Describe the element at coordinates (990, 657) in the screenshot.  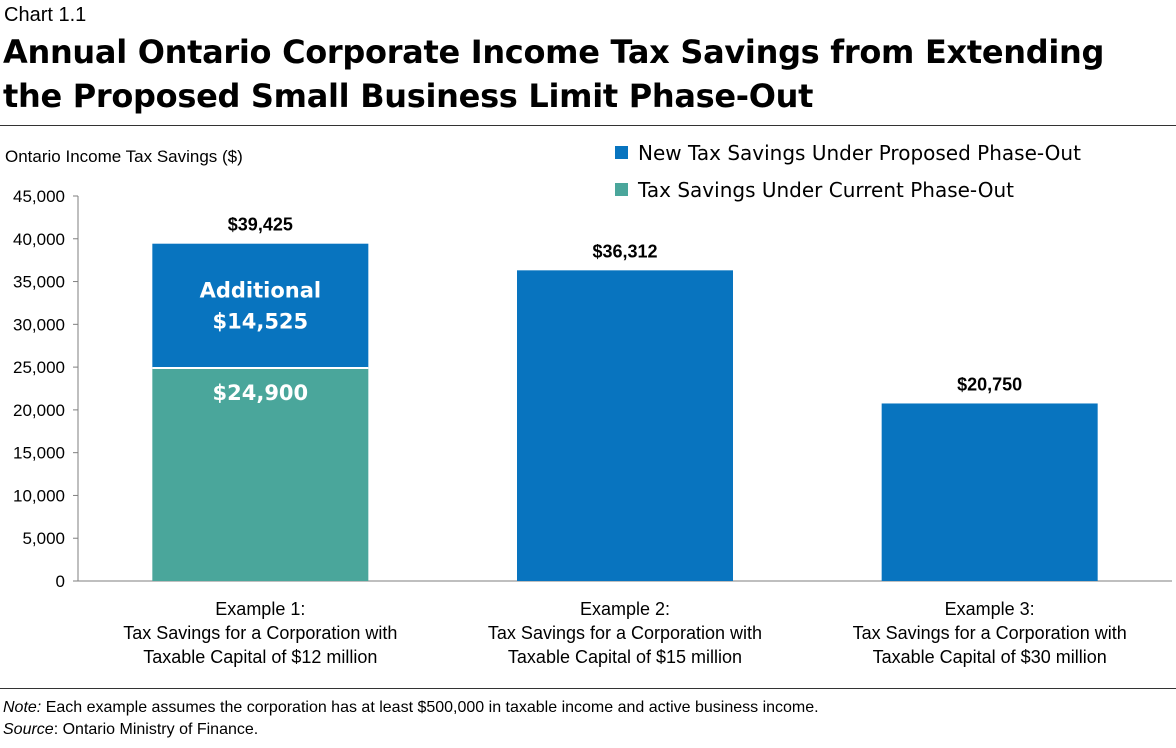
I see `x-category-label: Taxable Capital of $30 million` at that location.